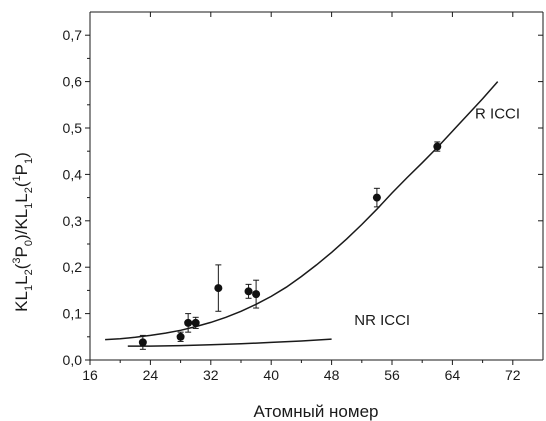 Image resolution: width=546 pixels, height=421 pixels. What do you see at coordinates (73, 35) in the screenshot?
I see `y-tick-label: 0,7` at bounding box center [73, 35].